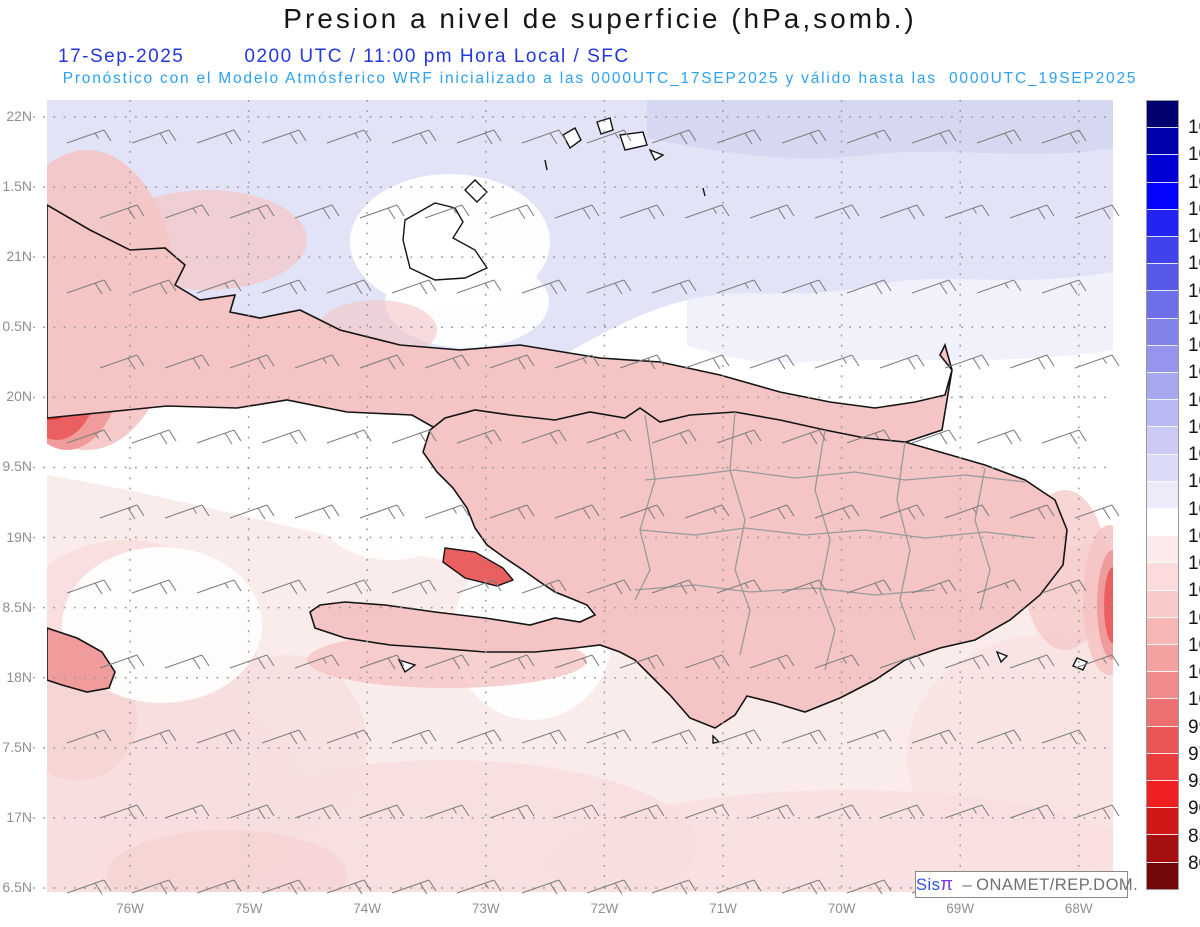 This screenshot has width=1200, height=927. What do you see at coordinates (1162, 495) in the screenshot?
I see `pressure-colorbar` at bounding box center [1162, 495].